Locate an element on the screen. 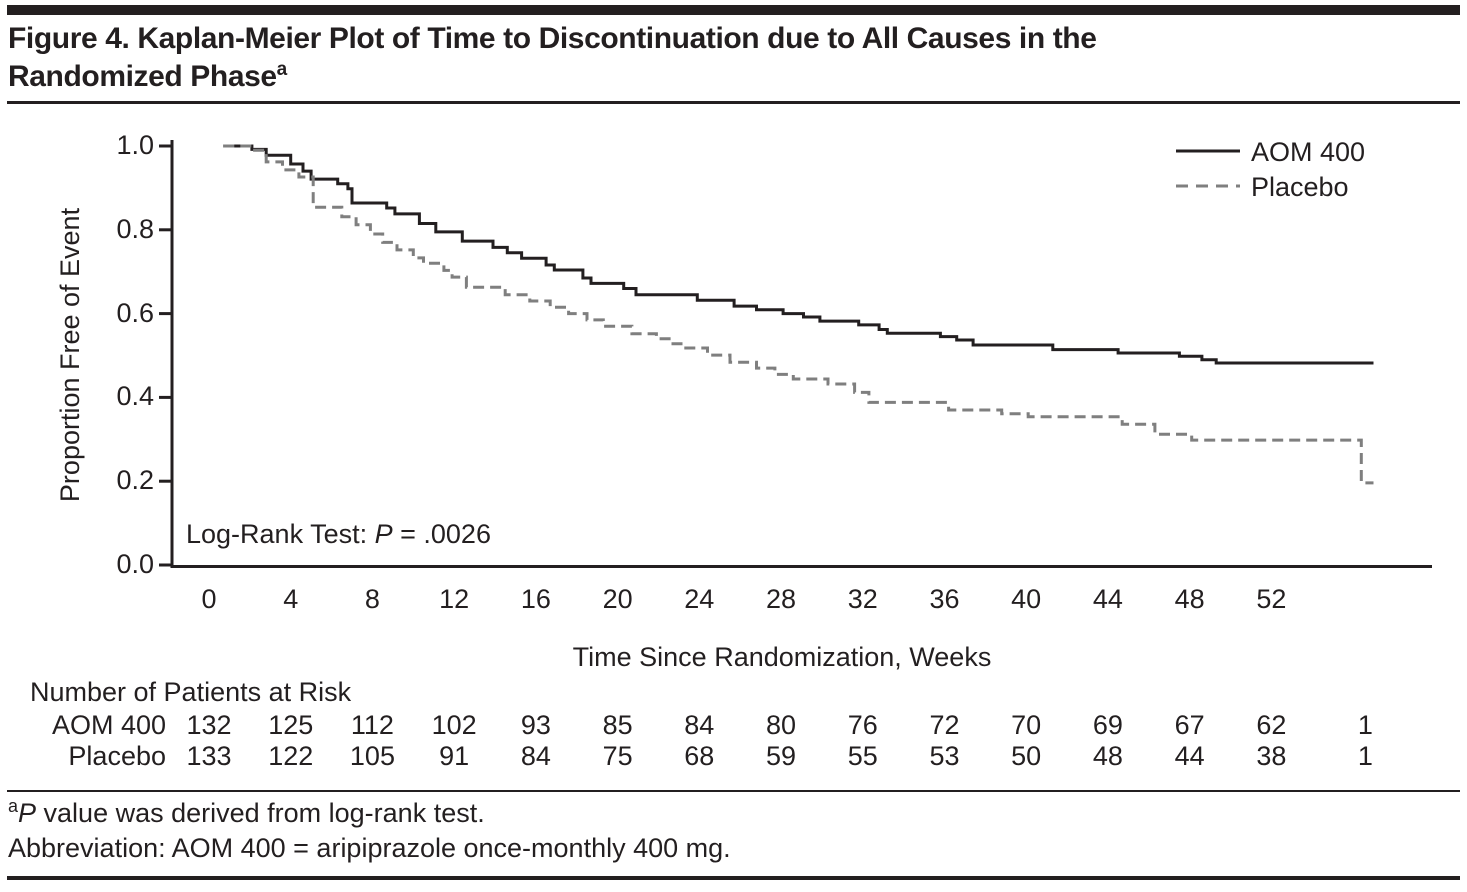 The height and width of the screenshot is (892, 1467). at-risk-count: 62 is located at coordinates (1271, 725).